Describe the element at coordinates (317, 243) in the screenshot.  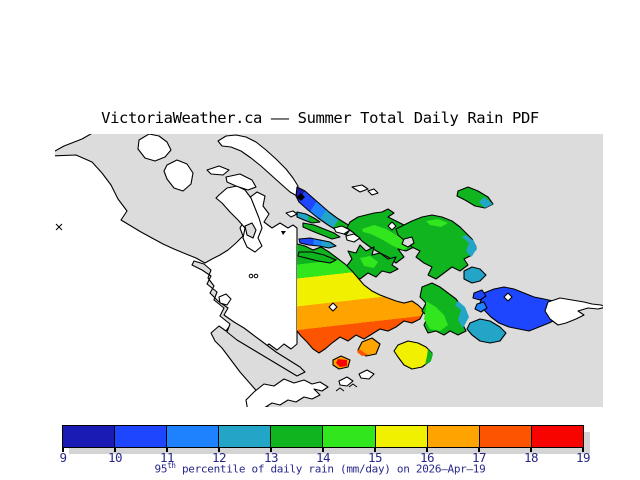
I see `peninsula-coast-sliver-blue` at that location.